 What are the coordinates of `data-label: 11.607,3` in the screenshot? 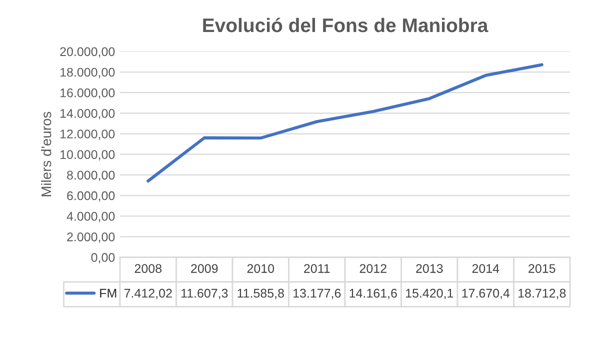 It's located at (204, 294).